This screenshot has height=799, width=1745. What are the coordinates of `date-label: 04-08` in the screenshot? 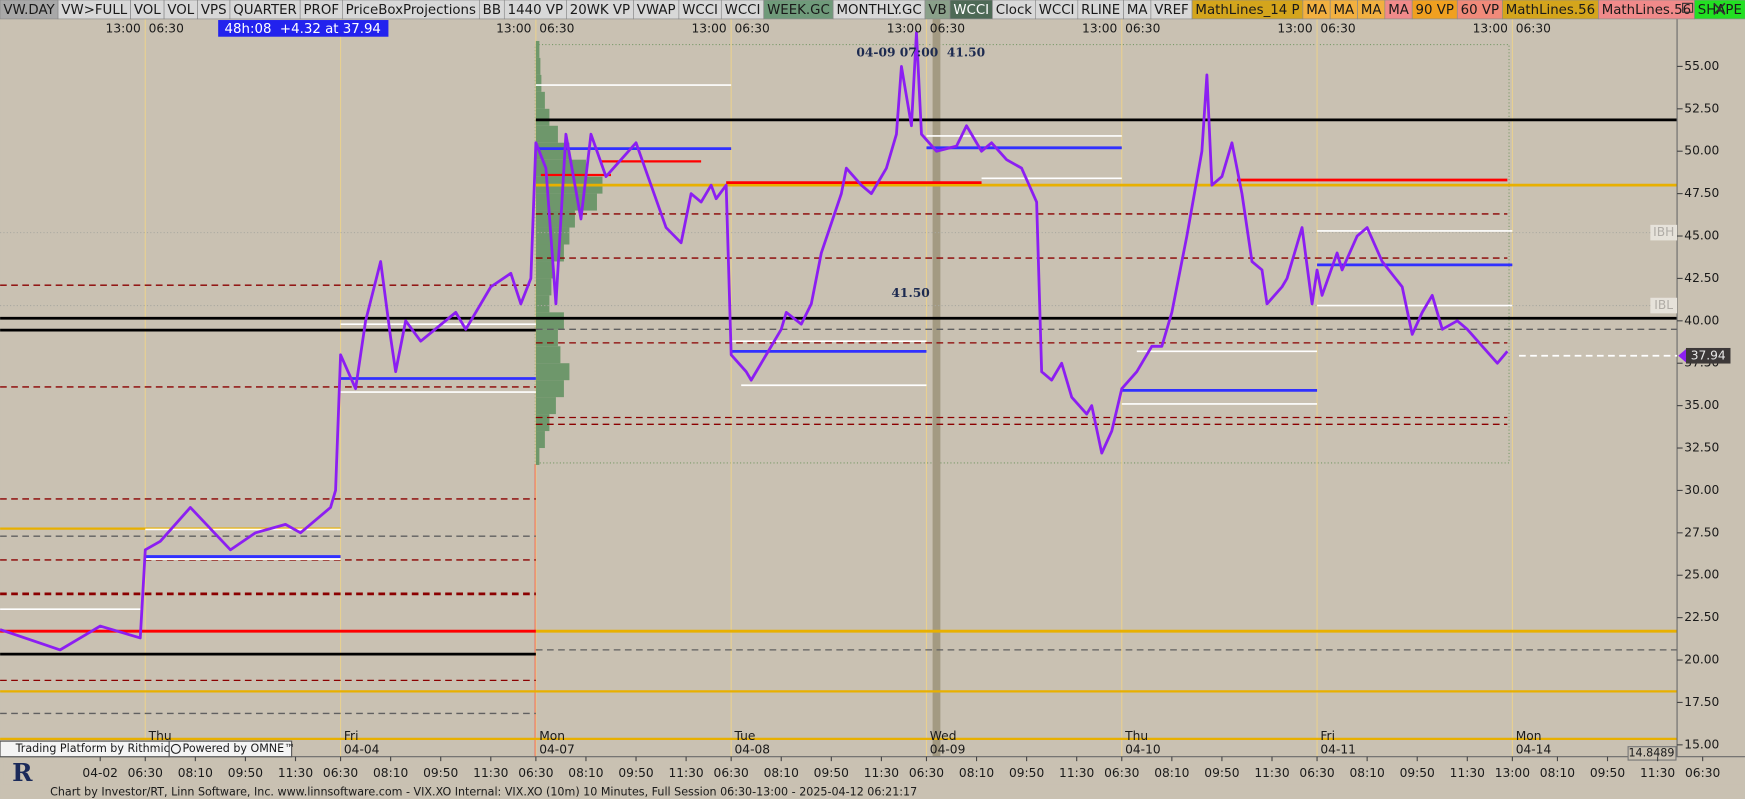 It's located at (753, 750).